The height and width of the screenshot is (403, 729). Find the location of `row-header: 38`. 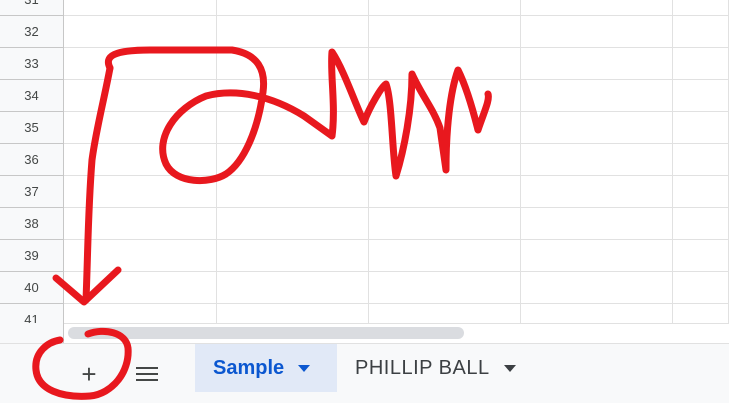

row-header: 38 is located at coordinates (32, 224).